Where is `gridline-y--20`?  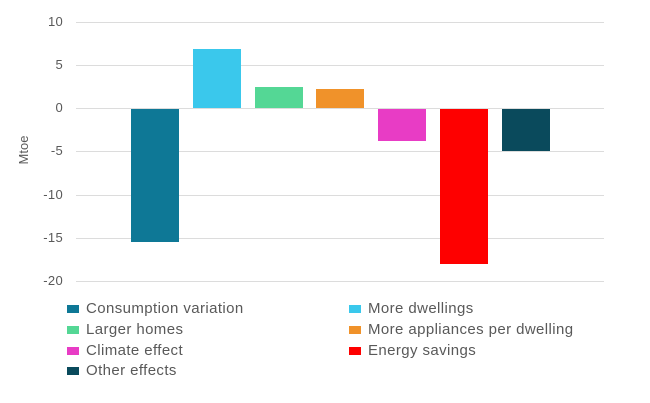
gridline-y--20 is located at coordinates (340, 281).